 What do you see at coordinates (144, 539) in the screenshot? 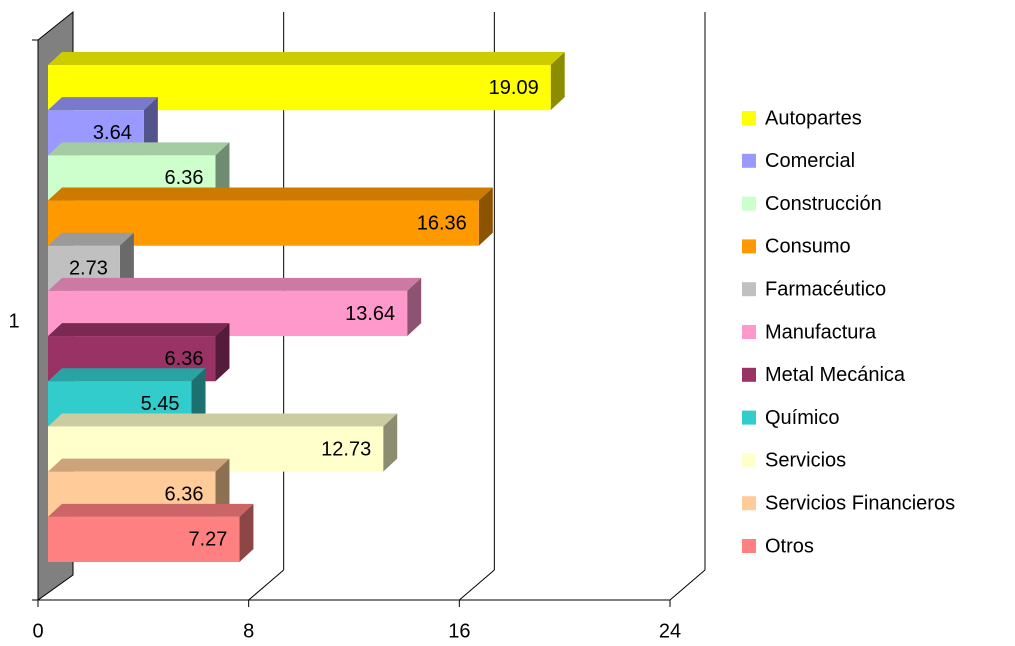
I see `bar` at bounding box center [144, 539].